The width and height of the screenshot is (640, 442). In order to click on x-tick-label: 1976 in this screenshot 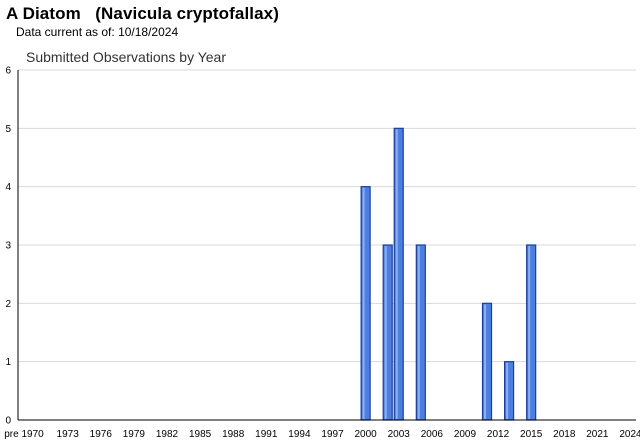, I will do `click(101, 434)`.